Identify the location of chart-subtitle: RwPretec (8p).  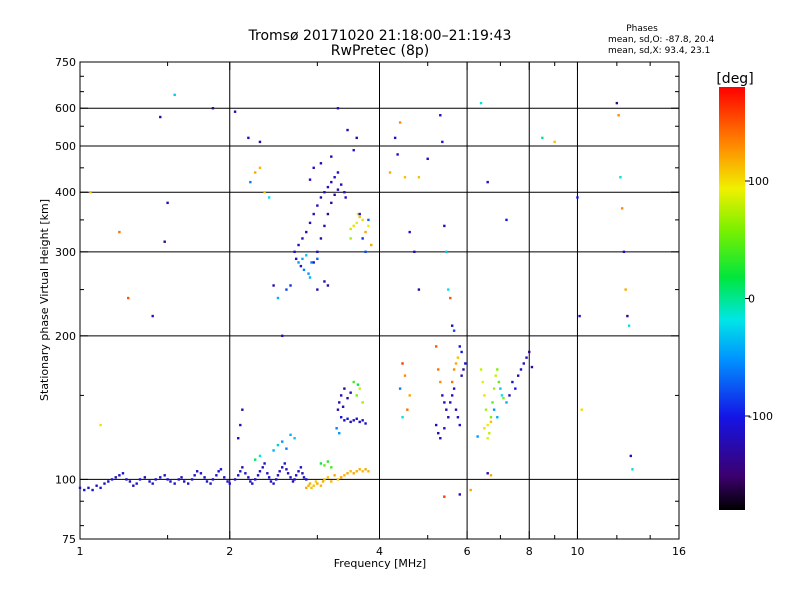
(380, 51).